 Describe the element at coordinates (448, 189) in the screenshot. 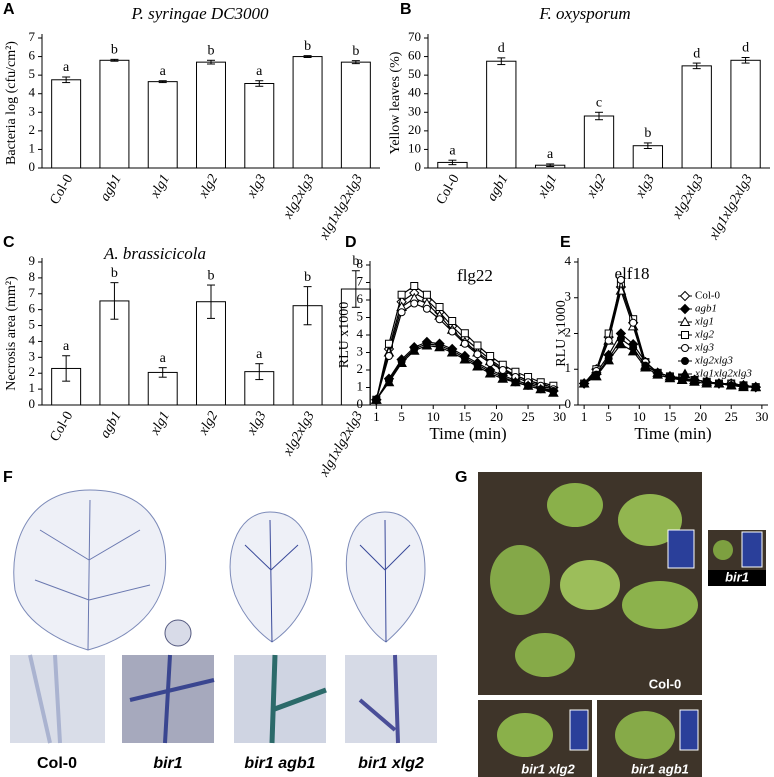

I see `x-tick-label: Col-0` at that location.